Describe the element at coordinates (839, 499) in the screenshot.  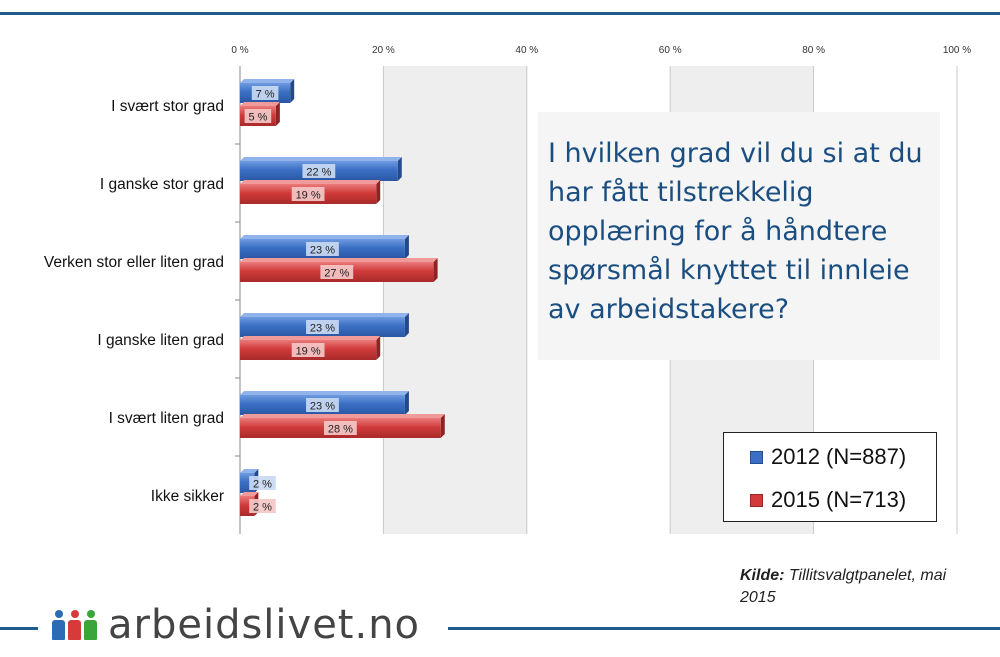
I see `legend-label-2015: 2015 (N=713)` at that location.